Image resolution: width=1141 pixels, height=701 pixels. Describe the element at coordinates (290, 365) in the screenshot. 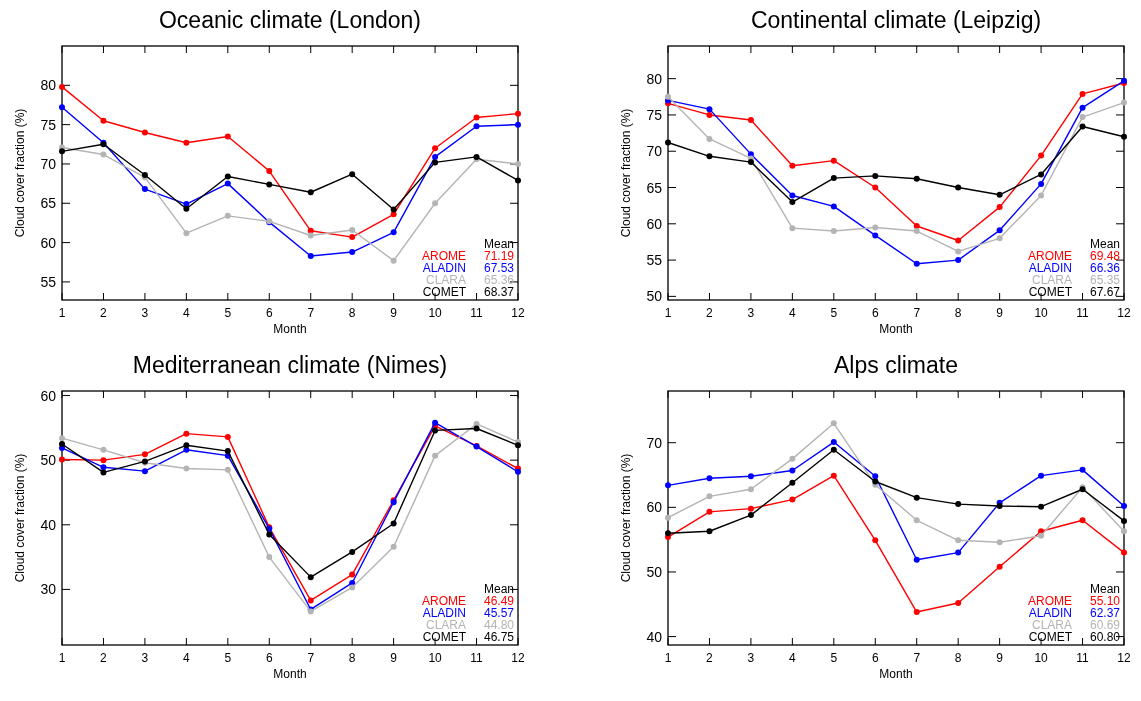

I see `chart-title: Mediterranean climate (Nimes)` at that location.